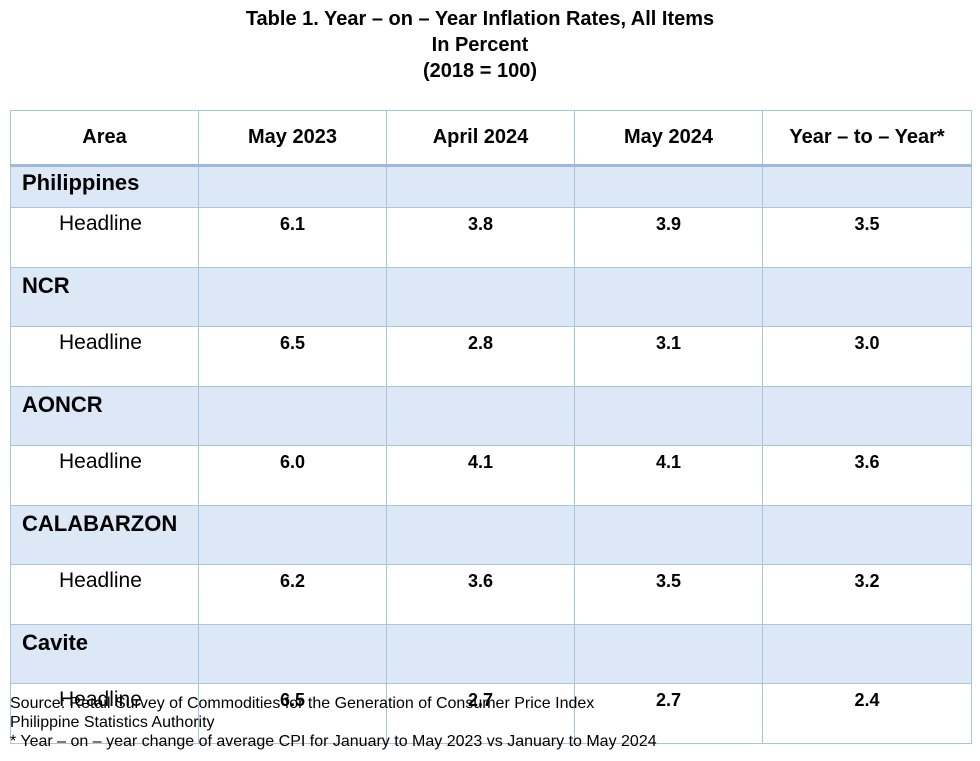 Image resolution: width=980 pixels, height=761 pixels. I want to click on header-may-2023: May 2023, so click(292, 138).